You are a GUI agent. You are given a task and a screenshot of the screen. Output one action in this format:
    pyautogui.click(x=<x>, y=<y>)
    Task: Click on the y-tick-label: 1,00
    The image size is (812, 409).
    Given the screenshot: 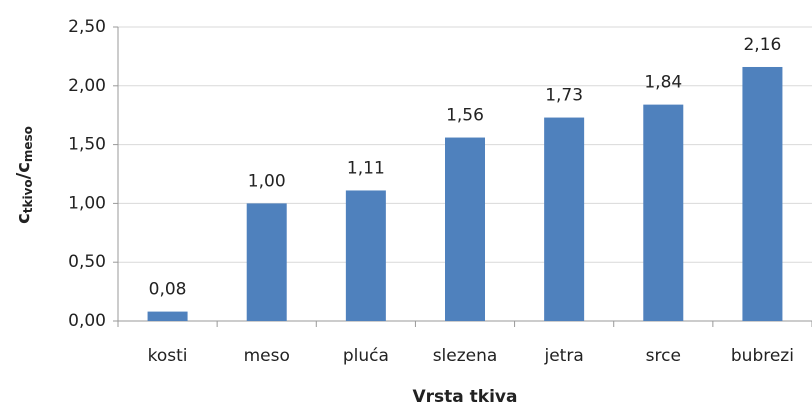 What is the action you would take?
    pyautogui.click(x=87, y=203)
    